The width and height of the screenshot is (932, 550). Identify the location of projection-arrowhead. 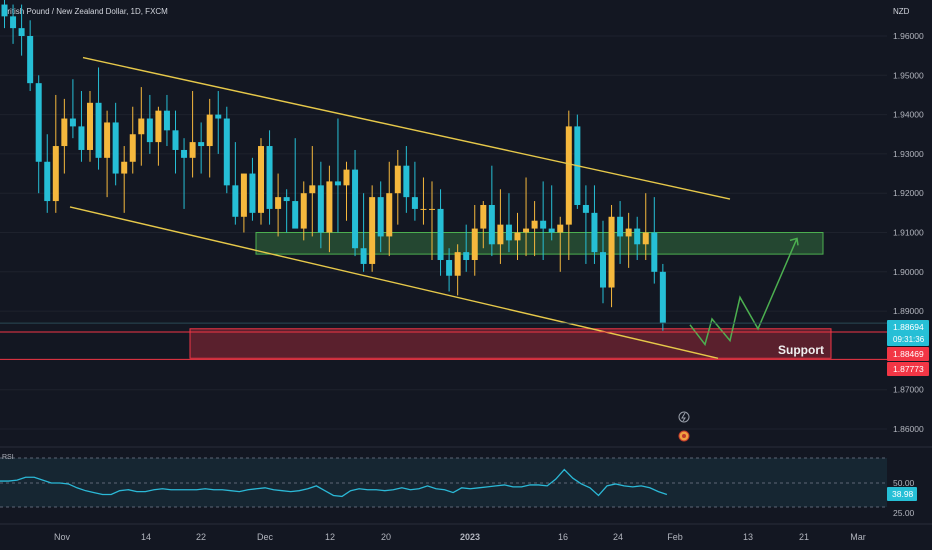
(794, 241).